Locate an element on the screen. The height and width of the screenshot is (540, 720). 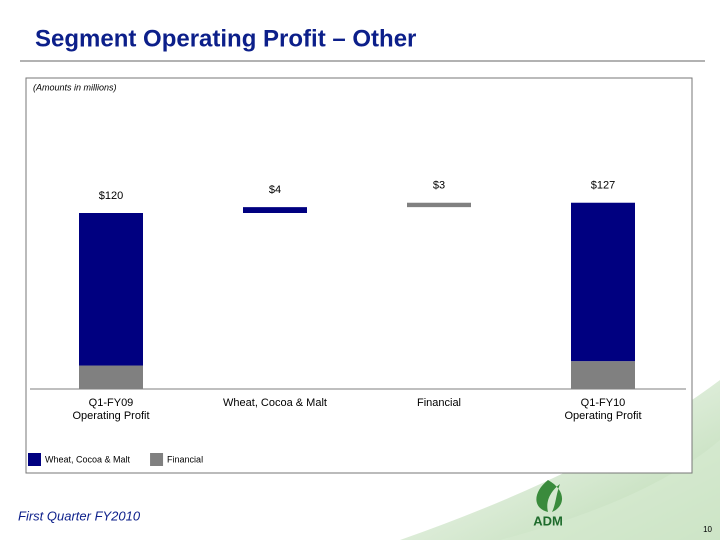
x-tick-label: Wheat, Cocoa & Malt is located at coordinates (275, 403).